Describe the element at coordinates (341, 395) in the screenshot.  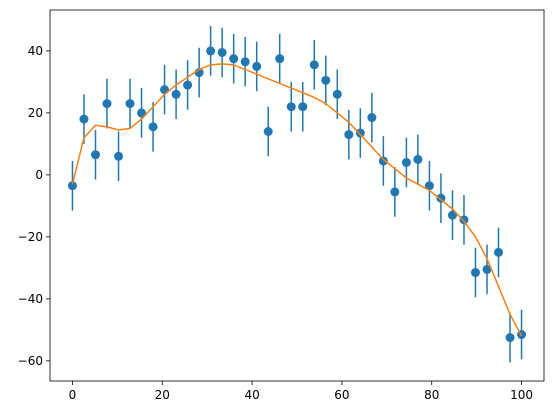
I see `x-tick-label: 60` at that location.